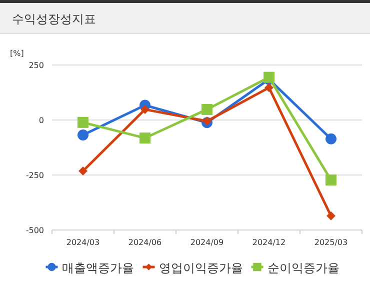 The height and width of the screenshot is (285, 370). Describe the element at coordinates (331, 242) in the screenshot. I see `xtick: 2025/03` at that location.